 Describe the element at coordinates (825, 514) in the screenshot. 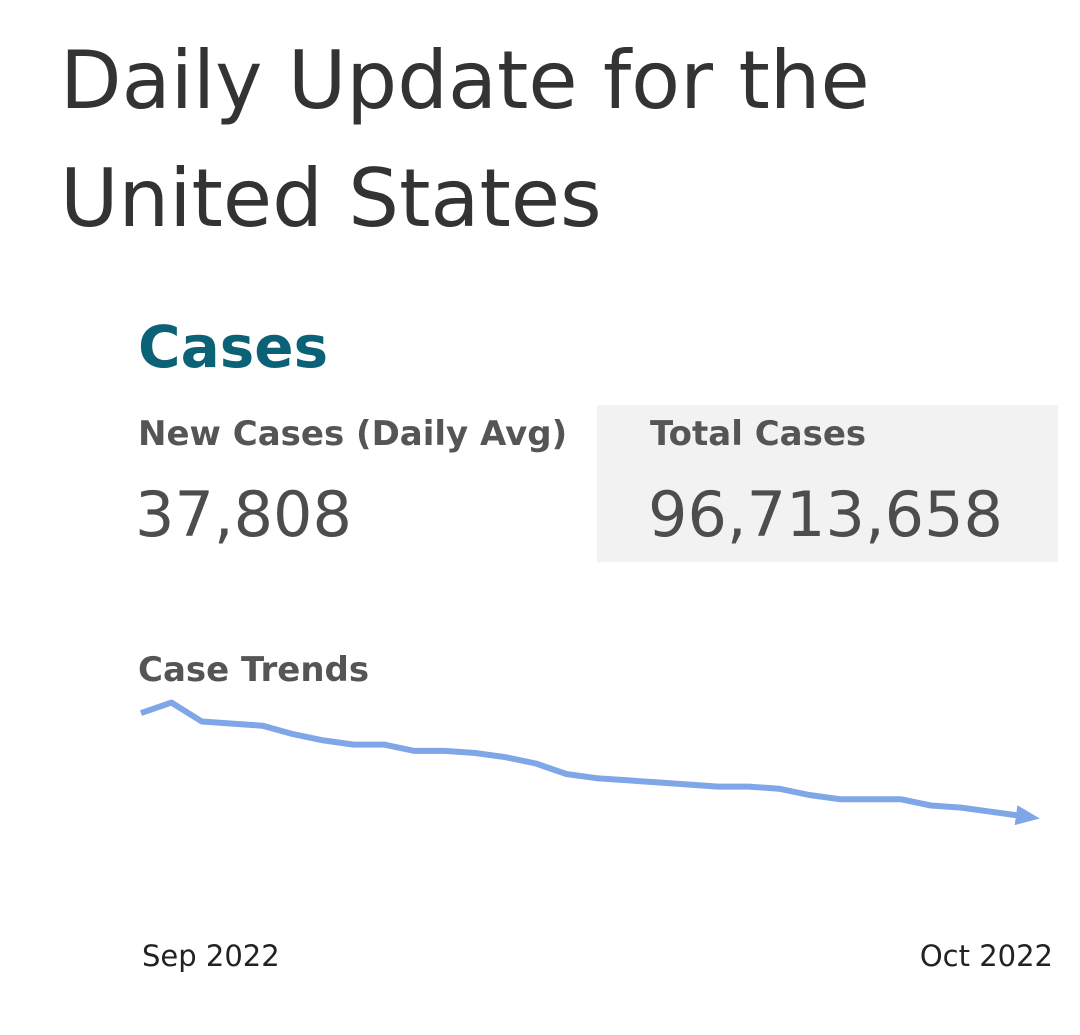

I see `total-cases-value: 96,713,658` at that location.